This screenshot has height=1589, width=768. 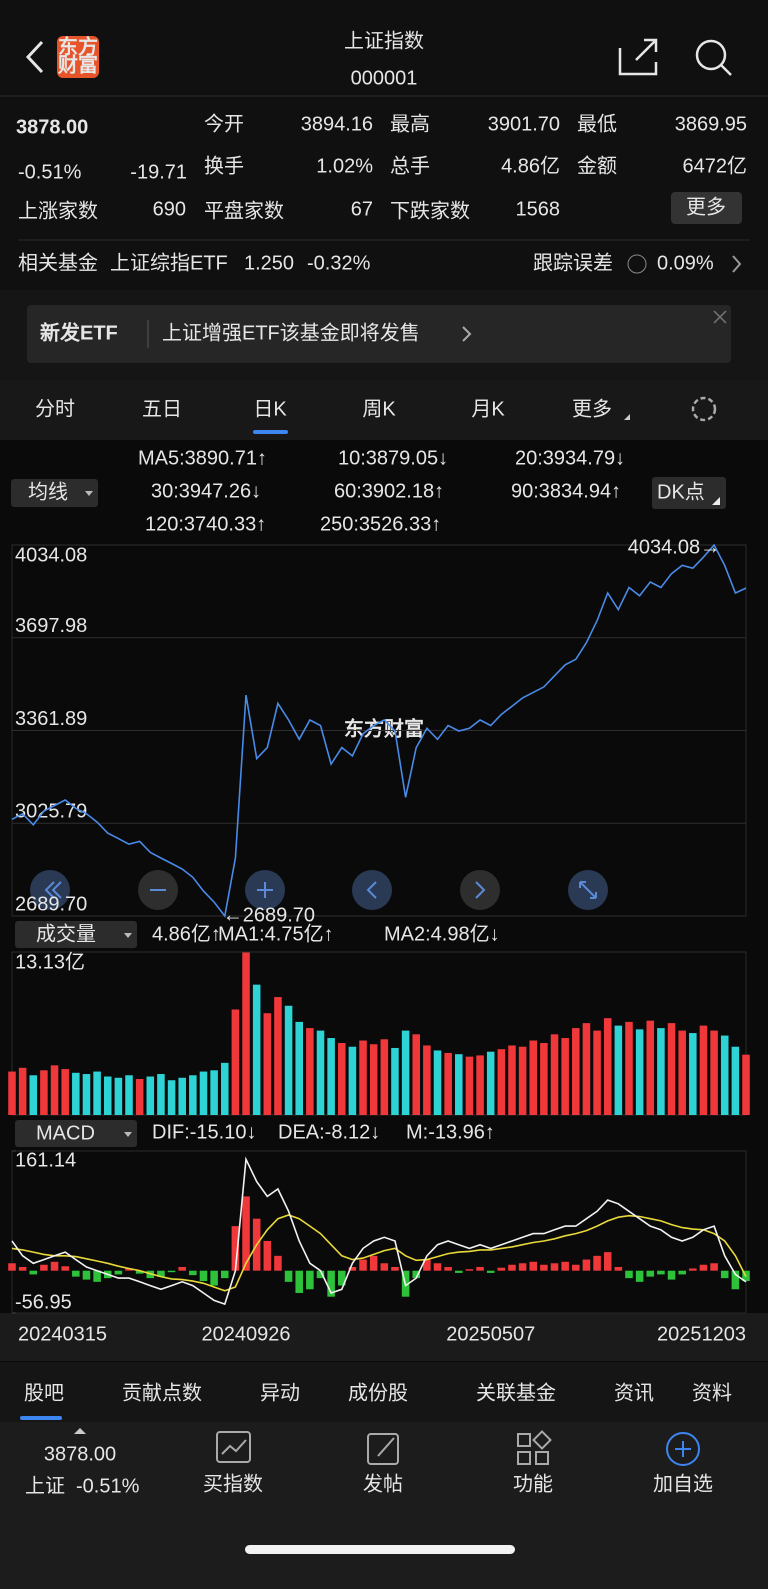 I want to click on dk-button, so click(x=689, y=493).